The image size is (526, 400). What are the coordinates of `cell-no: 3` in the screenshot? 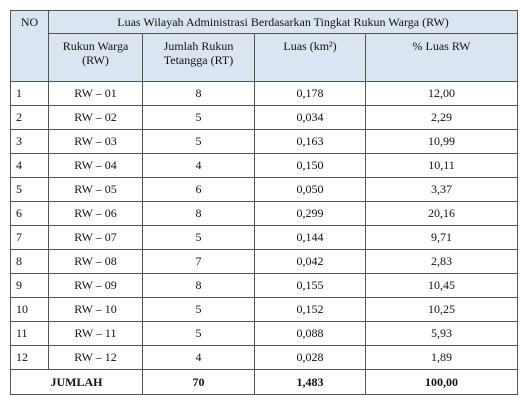 It's located at (29, 141).